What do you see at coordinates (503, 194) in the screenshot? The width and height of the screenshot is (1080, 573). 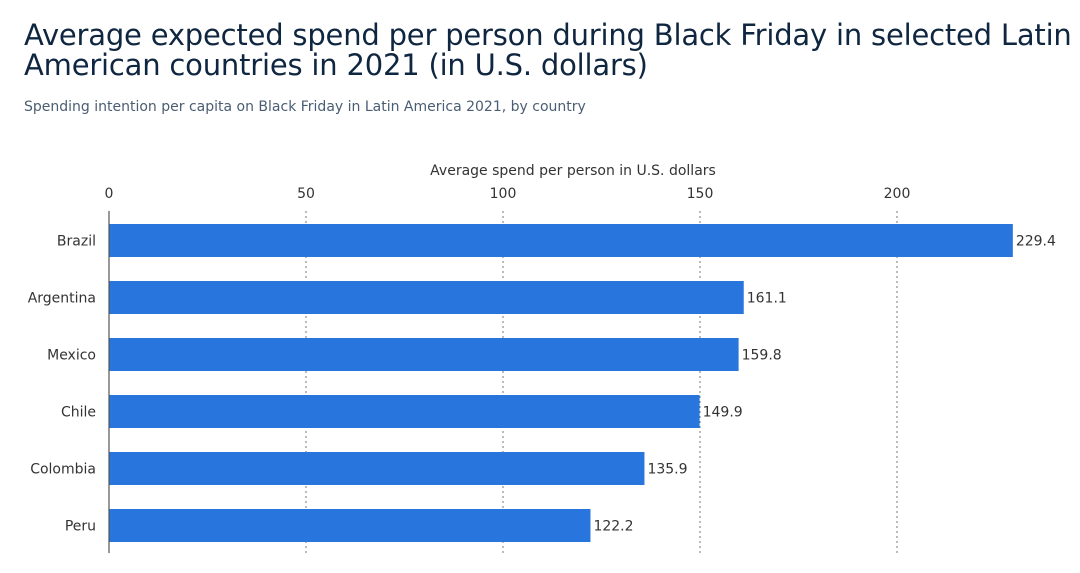 I see `x-tick-label: 100` at bounding box center [503, 194].